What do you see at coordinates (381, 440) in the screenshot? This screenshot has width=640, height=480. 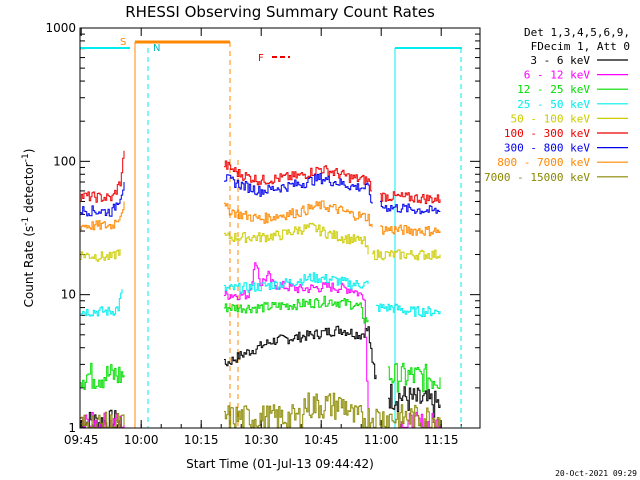 I see `x-tick-label: 11:00` at bounding box center [381, 440].